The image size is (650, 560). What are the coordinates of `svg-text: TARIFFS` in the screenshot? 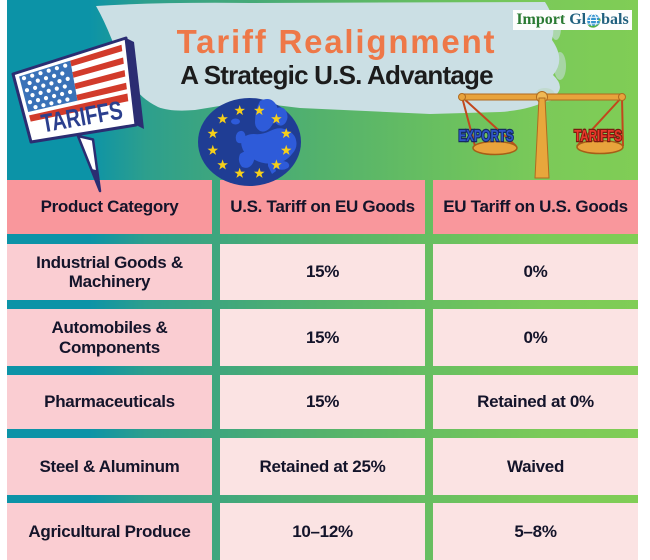 It's located at (598, 135).